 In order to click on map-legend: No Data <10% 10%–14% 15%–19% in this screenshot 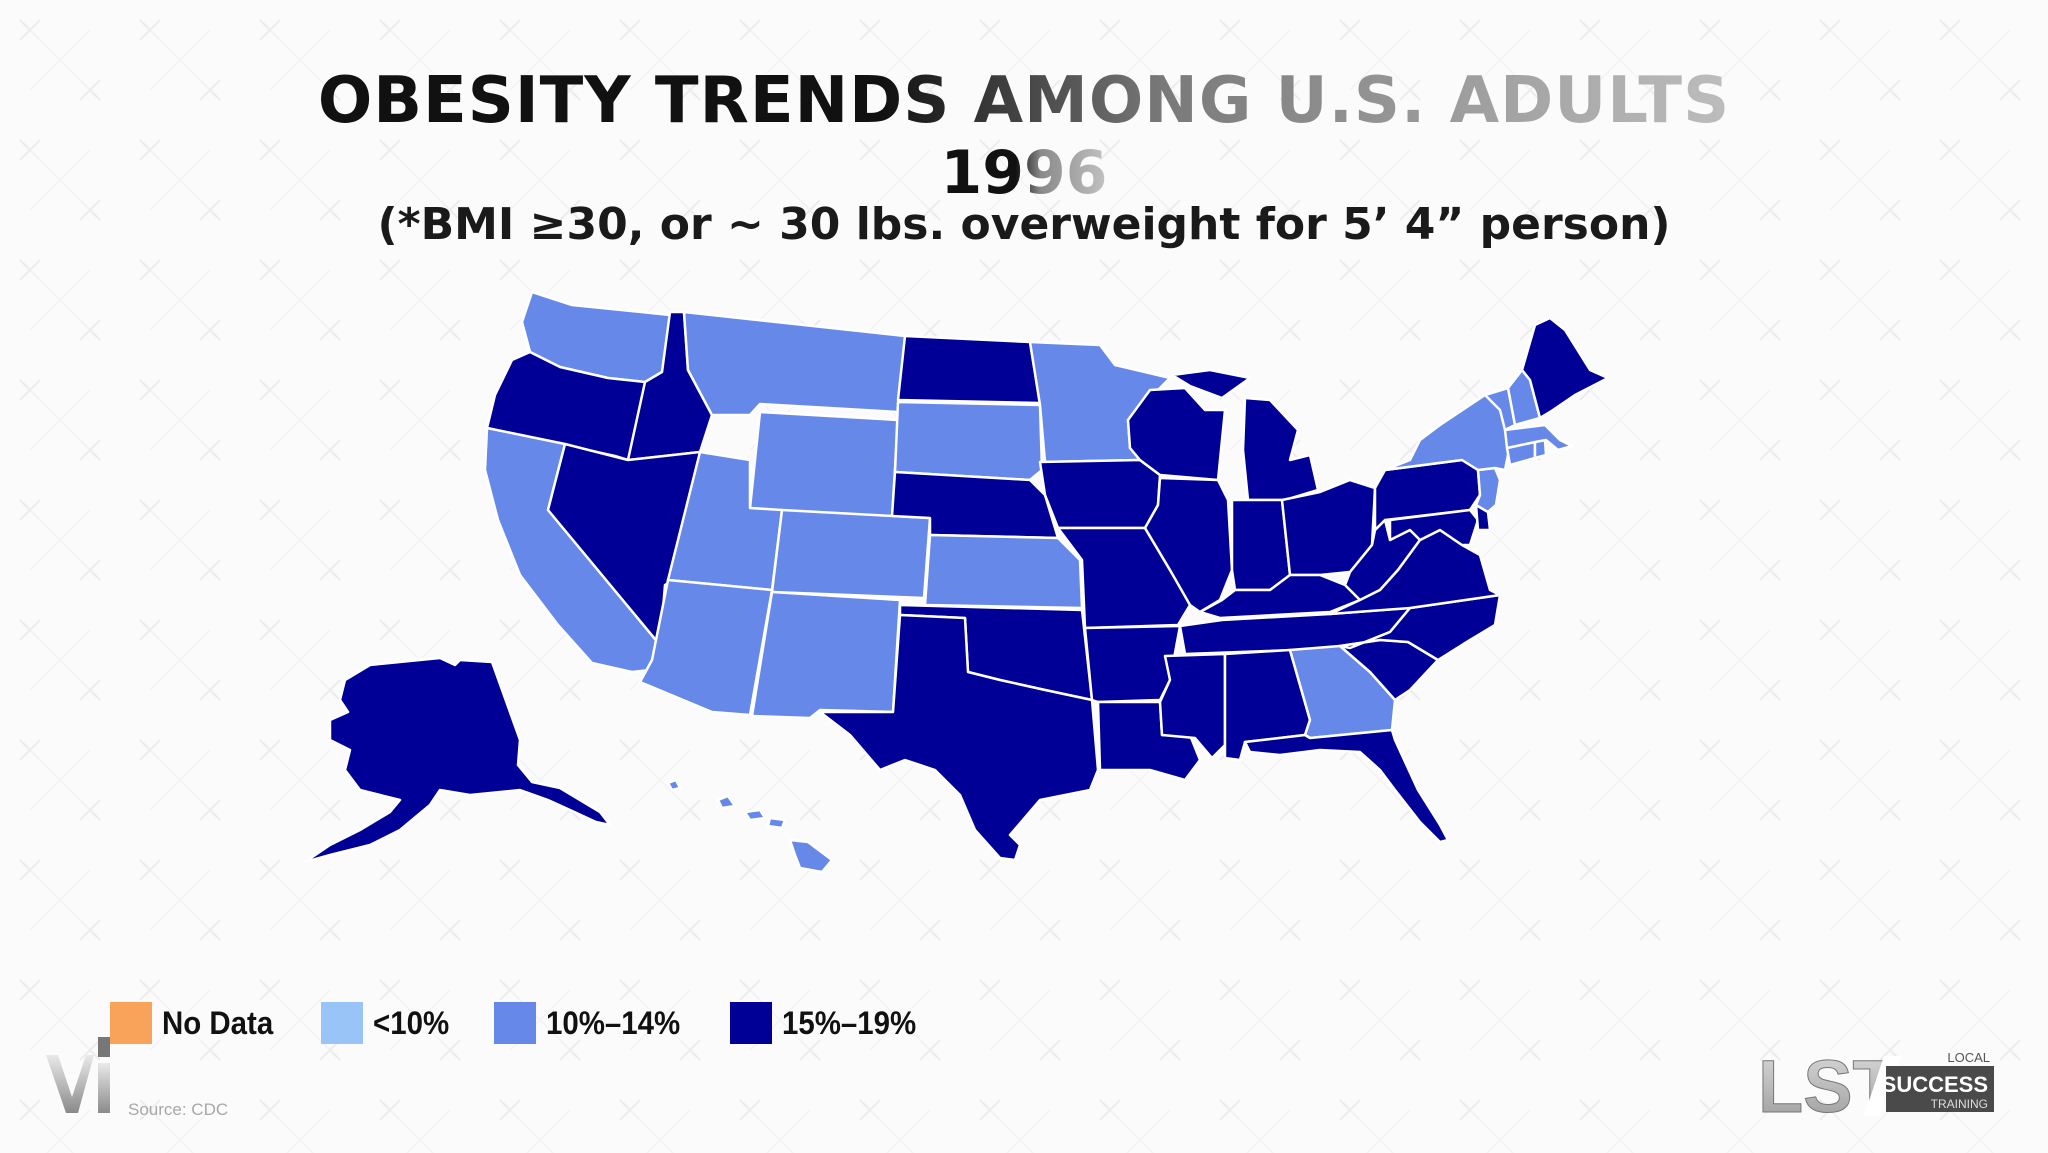, I will do `click(537, 1023)`.